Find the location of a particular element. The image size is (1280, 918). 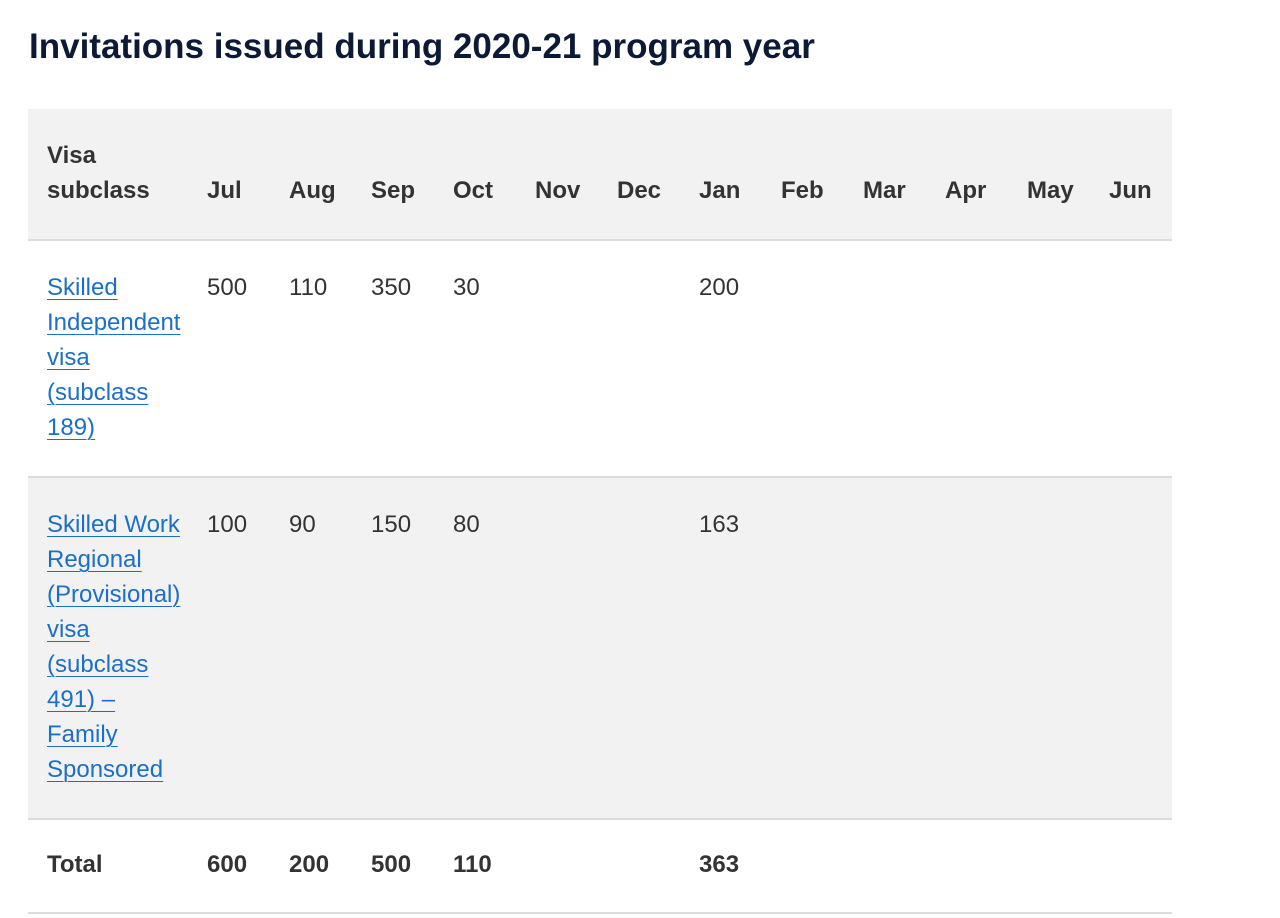

column-header: Feb is located at coordinates (822, 175).